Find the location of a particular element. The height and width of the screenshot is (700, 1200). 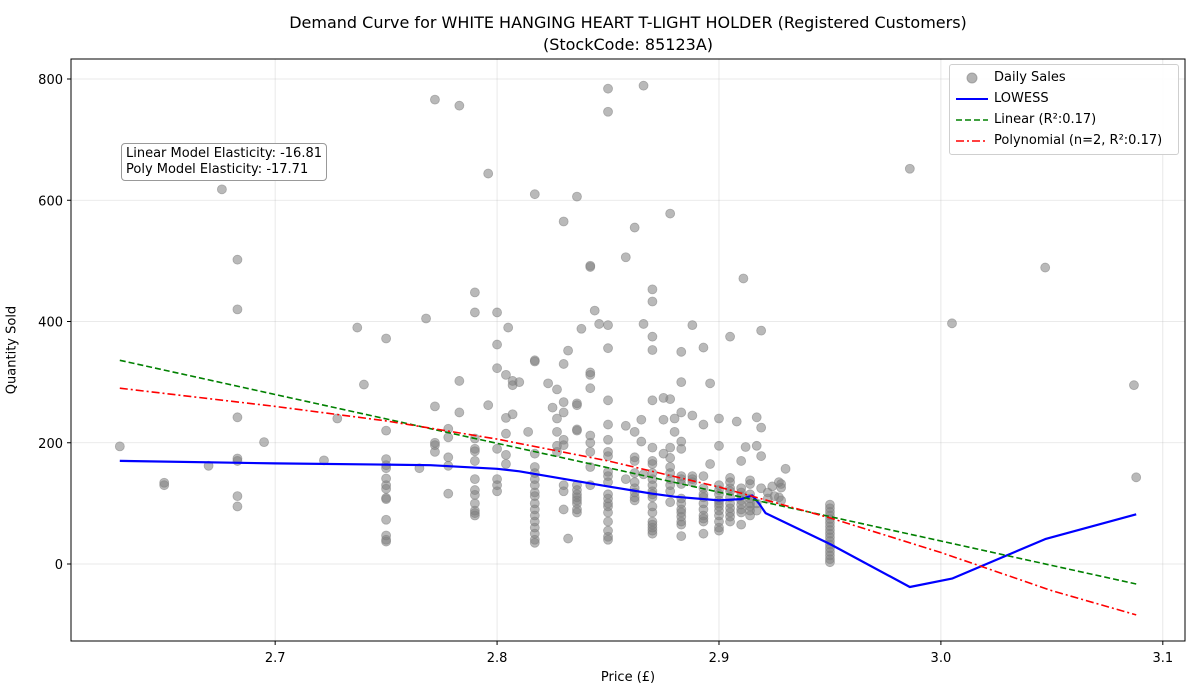

y-tick-label: 600 is located at coordinates (50, 201).